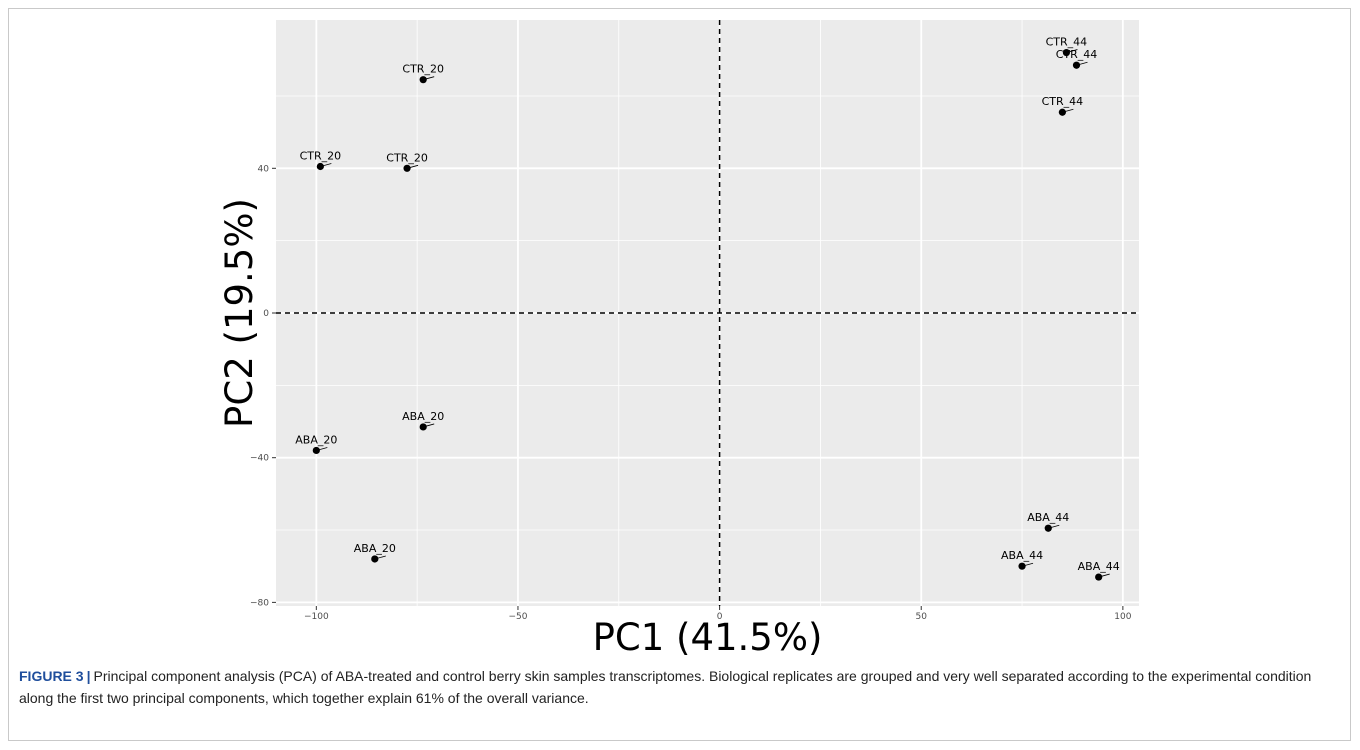  Describe the element at coordinates (922, 617) in the screenshot. I see `x-tick-label: 50` at that location.